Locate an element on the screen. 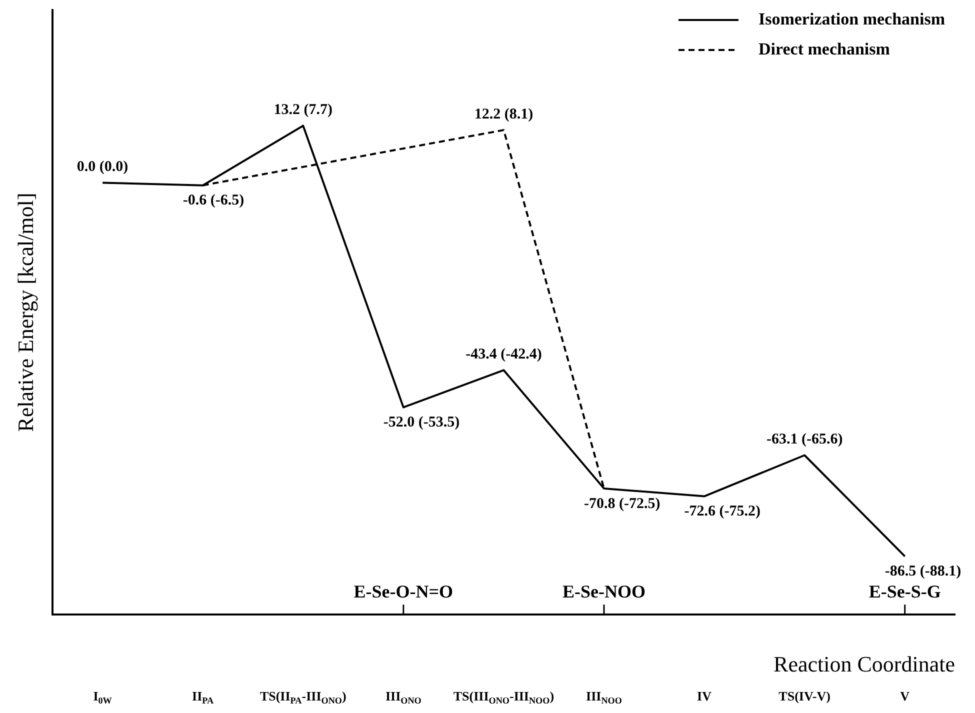 The image size is (975, 713). x-tick-label: TS(IV-V) is located at coordinates (804, 696).